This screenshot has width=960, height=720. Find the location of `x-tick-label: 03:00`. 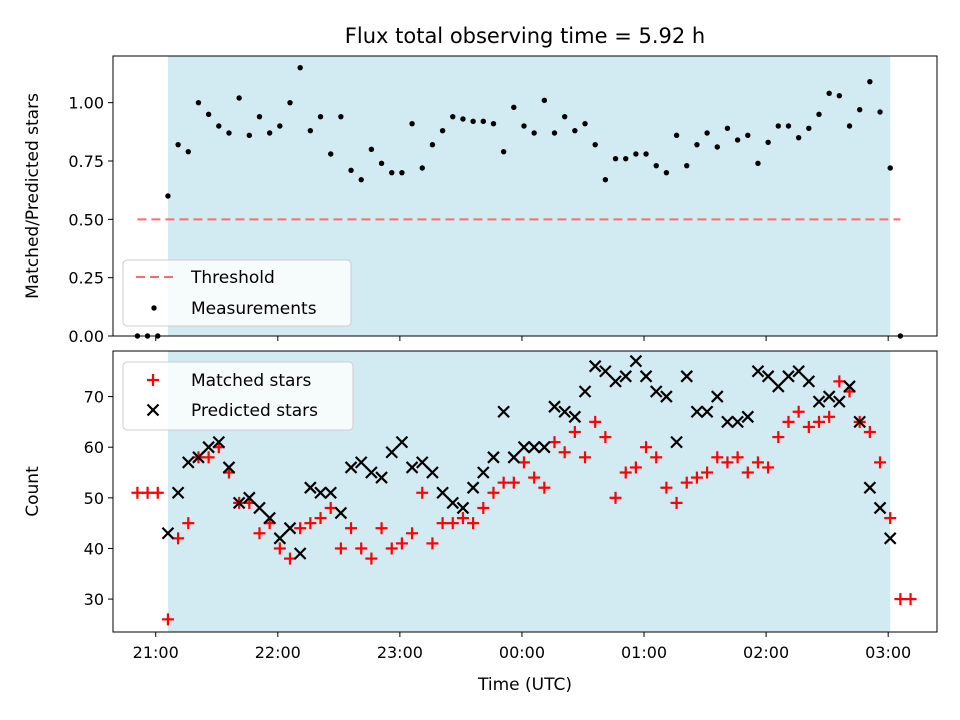

x-tick-label: 03:00 is located at coordinates (888, 652).